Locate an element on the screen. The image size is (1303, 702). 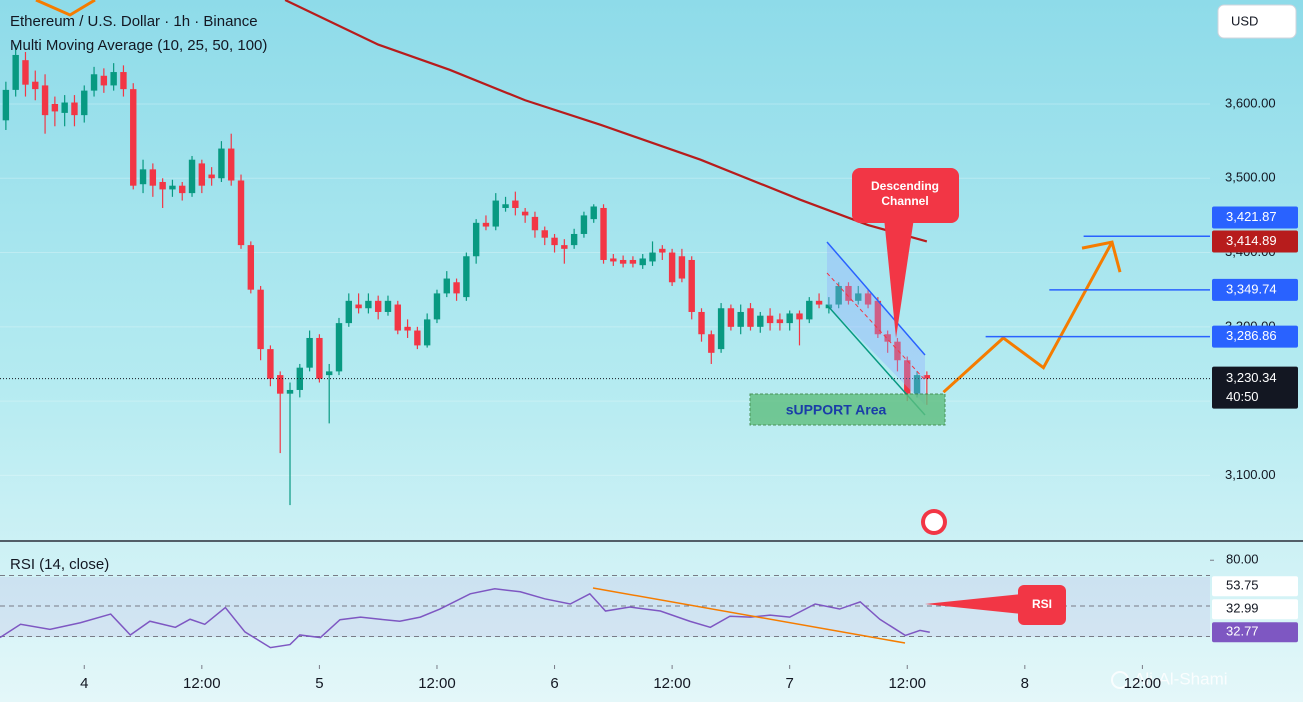
callout-text: Descending is located at coordinates (905, 186).